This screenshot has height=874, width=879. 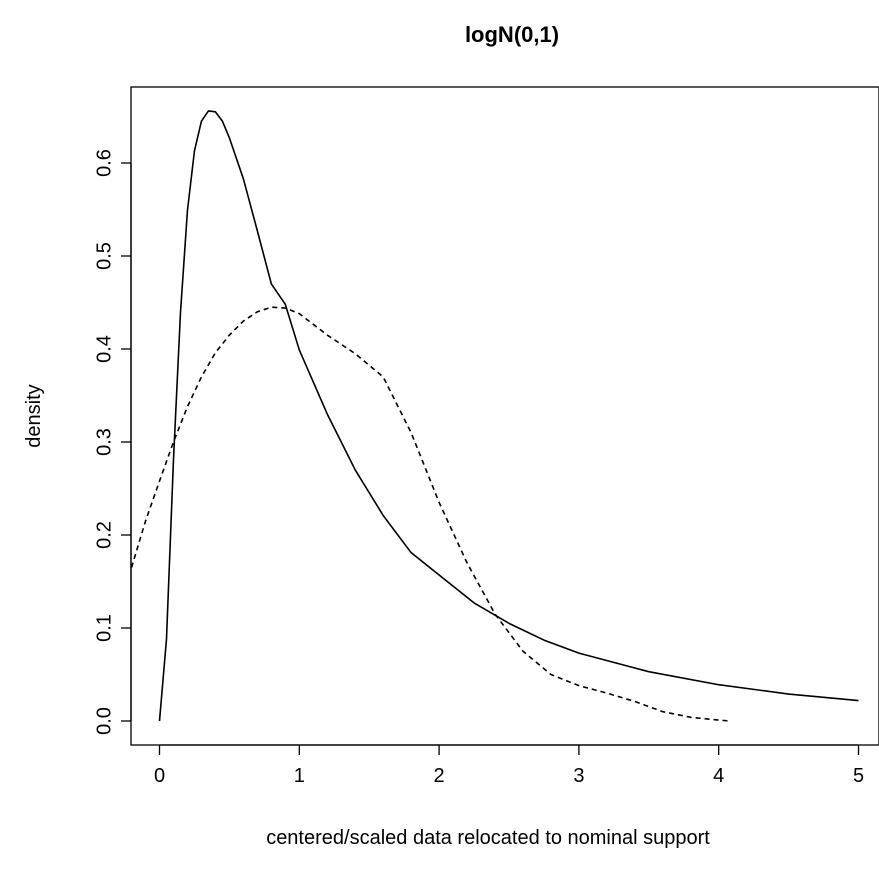 I want to click on x-tick-label: 2, so click(x=439, y=776).